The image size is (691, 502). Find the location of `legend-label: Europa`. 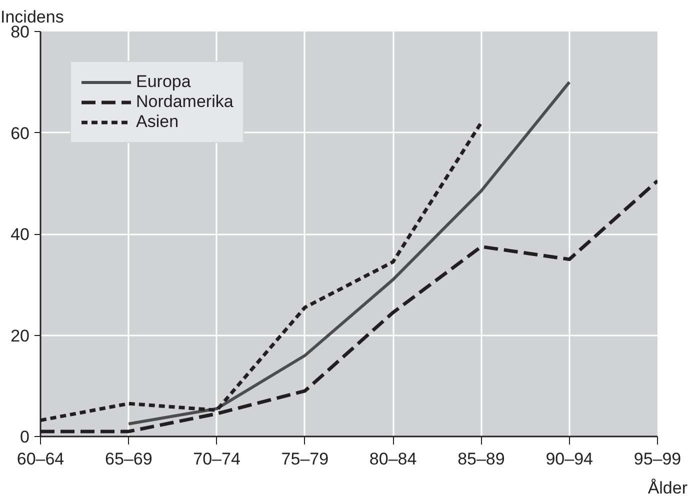

legend-label: Europa is located at coordinates (163, 82).